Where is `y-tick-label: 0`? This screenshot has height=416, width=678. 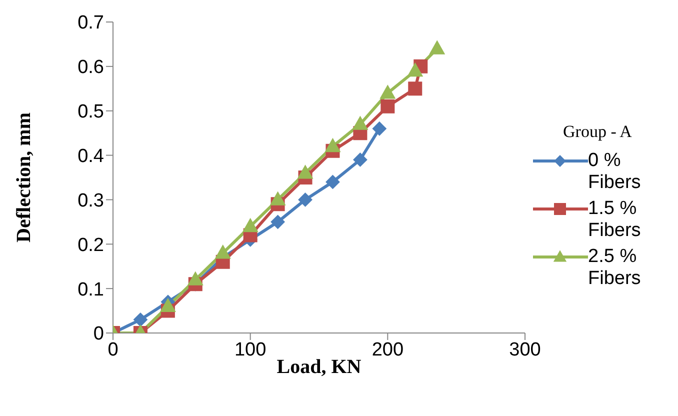
y-tick-label: 0 is located at coordinates (98, 334).